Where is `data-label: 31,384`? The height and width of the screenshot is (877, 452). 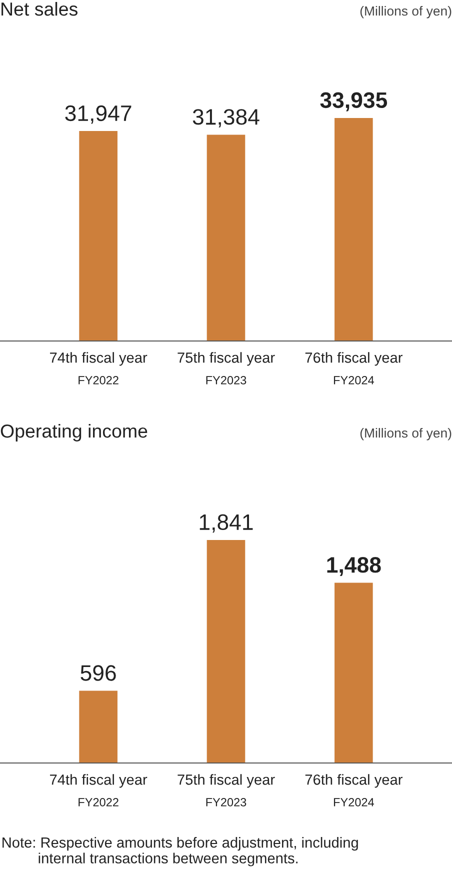 data-label: 31,384 is located at coordinates (226, 118).